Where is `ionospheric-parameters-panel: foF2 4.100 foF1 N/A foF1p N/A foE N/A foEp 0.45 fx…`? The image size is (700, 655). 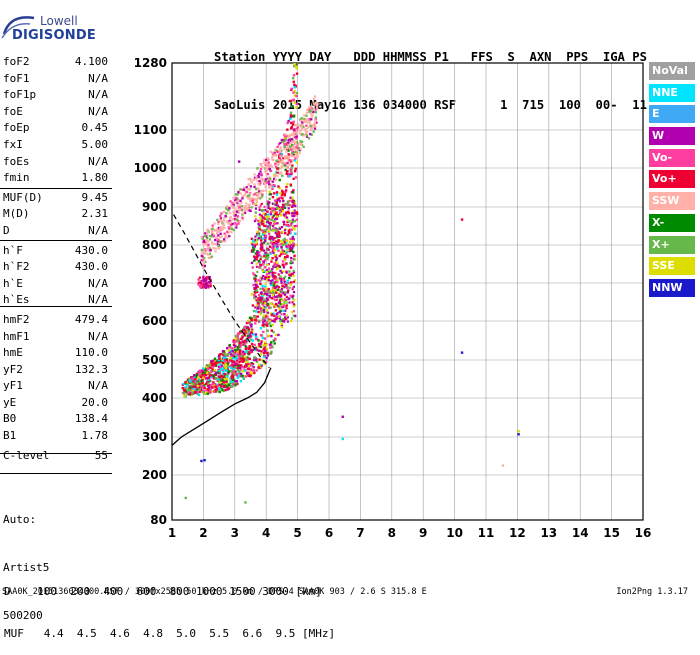 ionospheric-parameters-panel: foF2 4.100 foF1 N/A foF1p N/A foE N/A foEp 0.45 fx… is located at coordinates (56, 260).